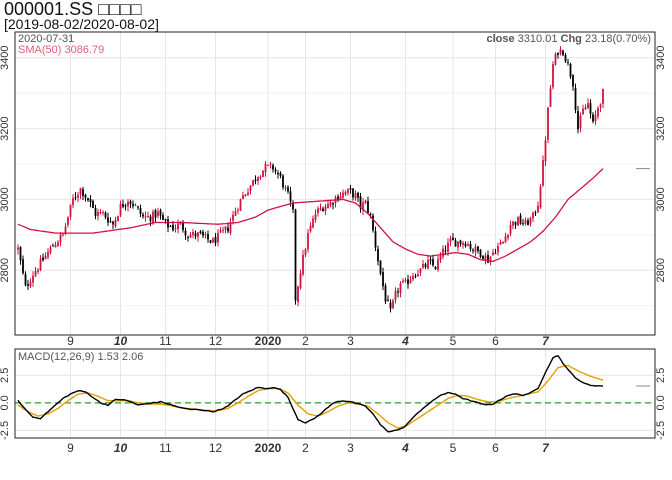 This screenshot has height=480, width=672. What do you see at coordinates (495, 448) in the screenshot?
I see `macd-x-tick: 6` at bounding box center [495, 448].